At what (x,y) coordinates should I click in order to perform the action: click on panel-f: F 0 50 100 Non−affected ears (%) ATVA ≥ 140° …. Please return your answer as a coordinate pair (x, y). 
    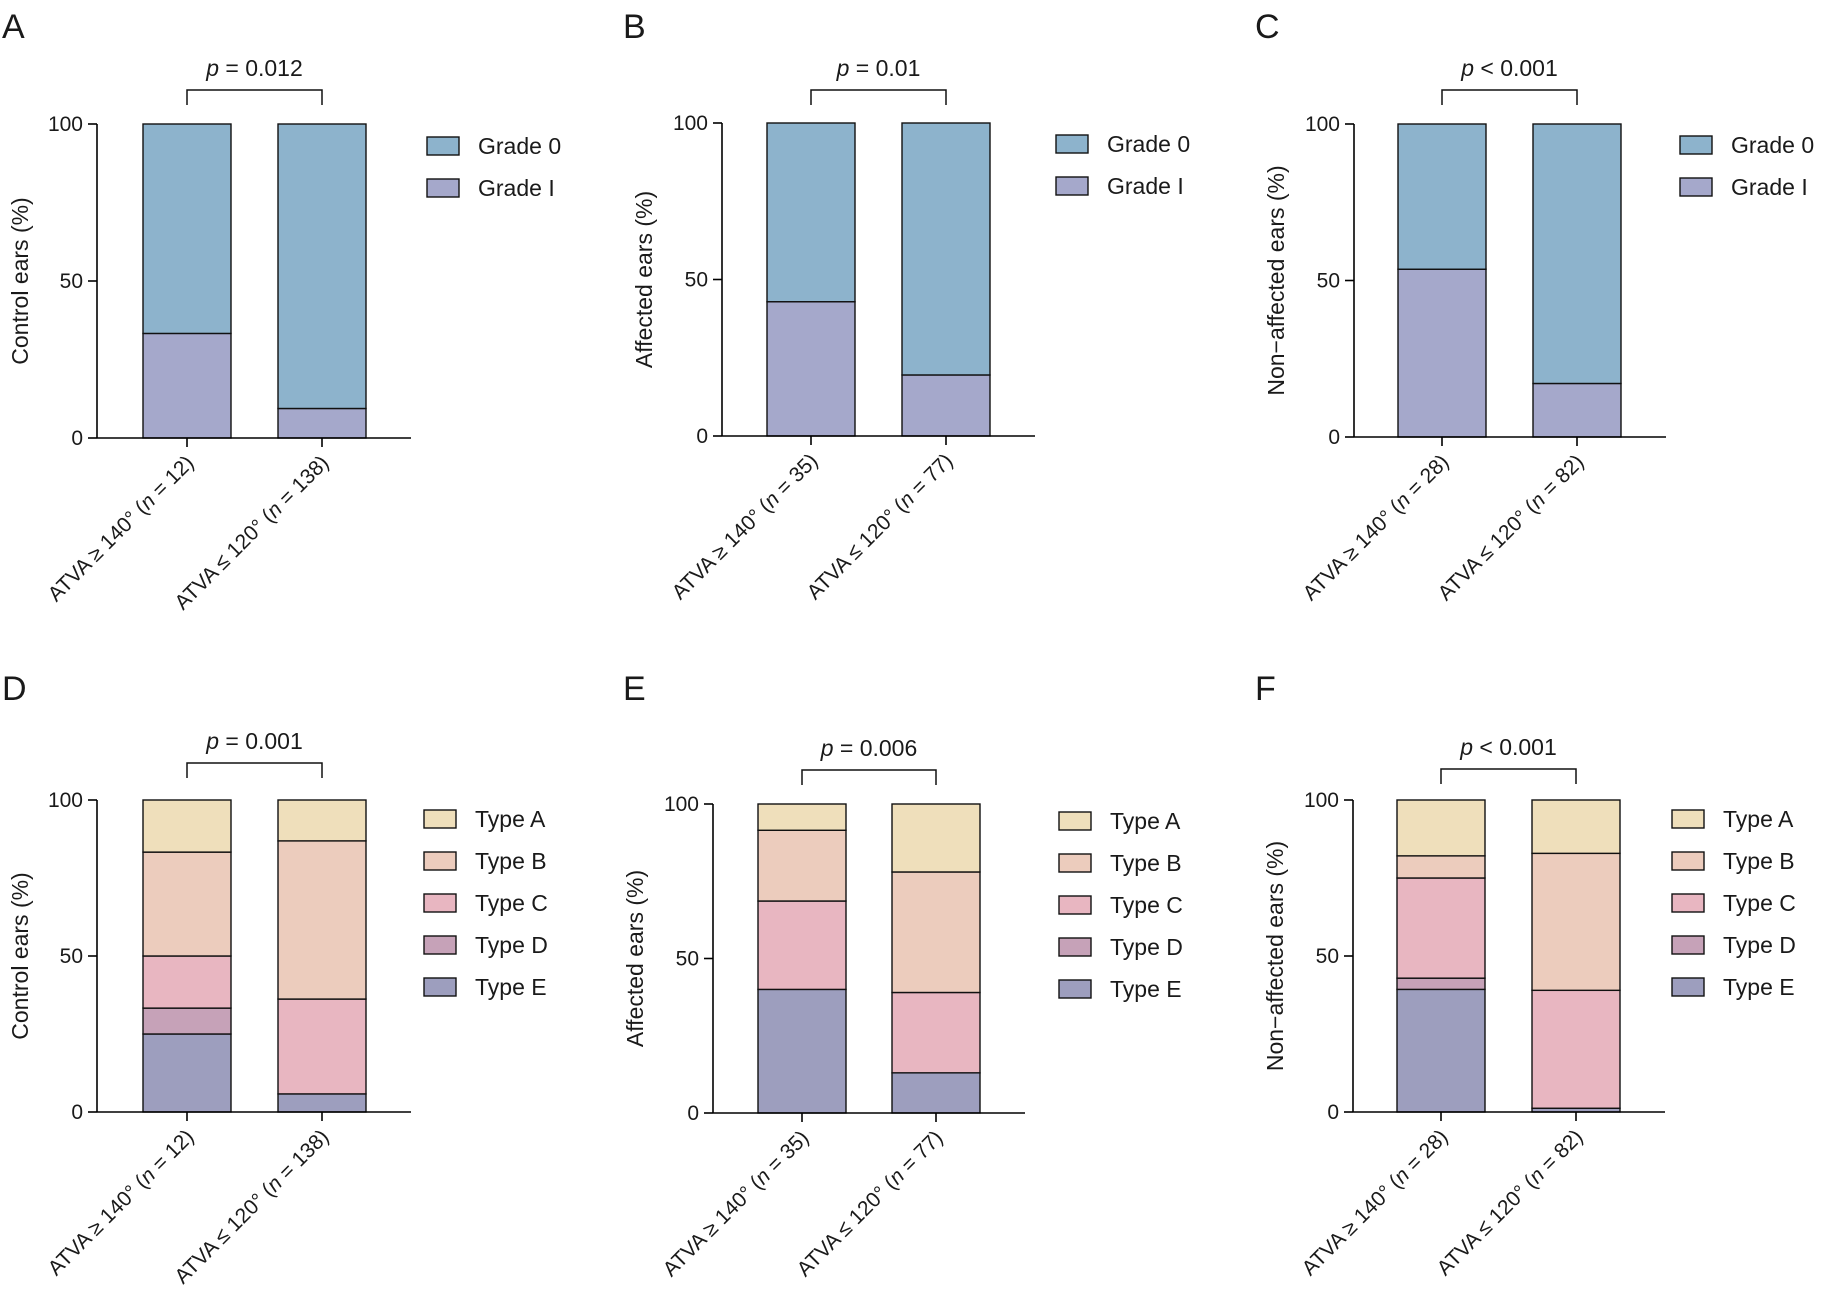
    Looking at the image, I should click on (1525, 975).